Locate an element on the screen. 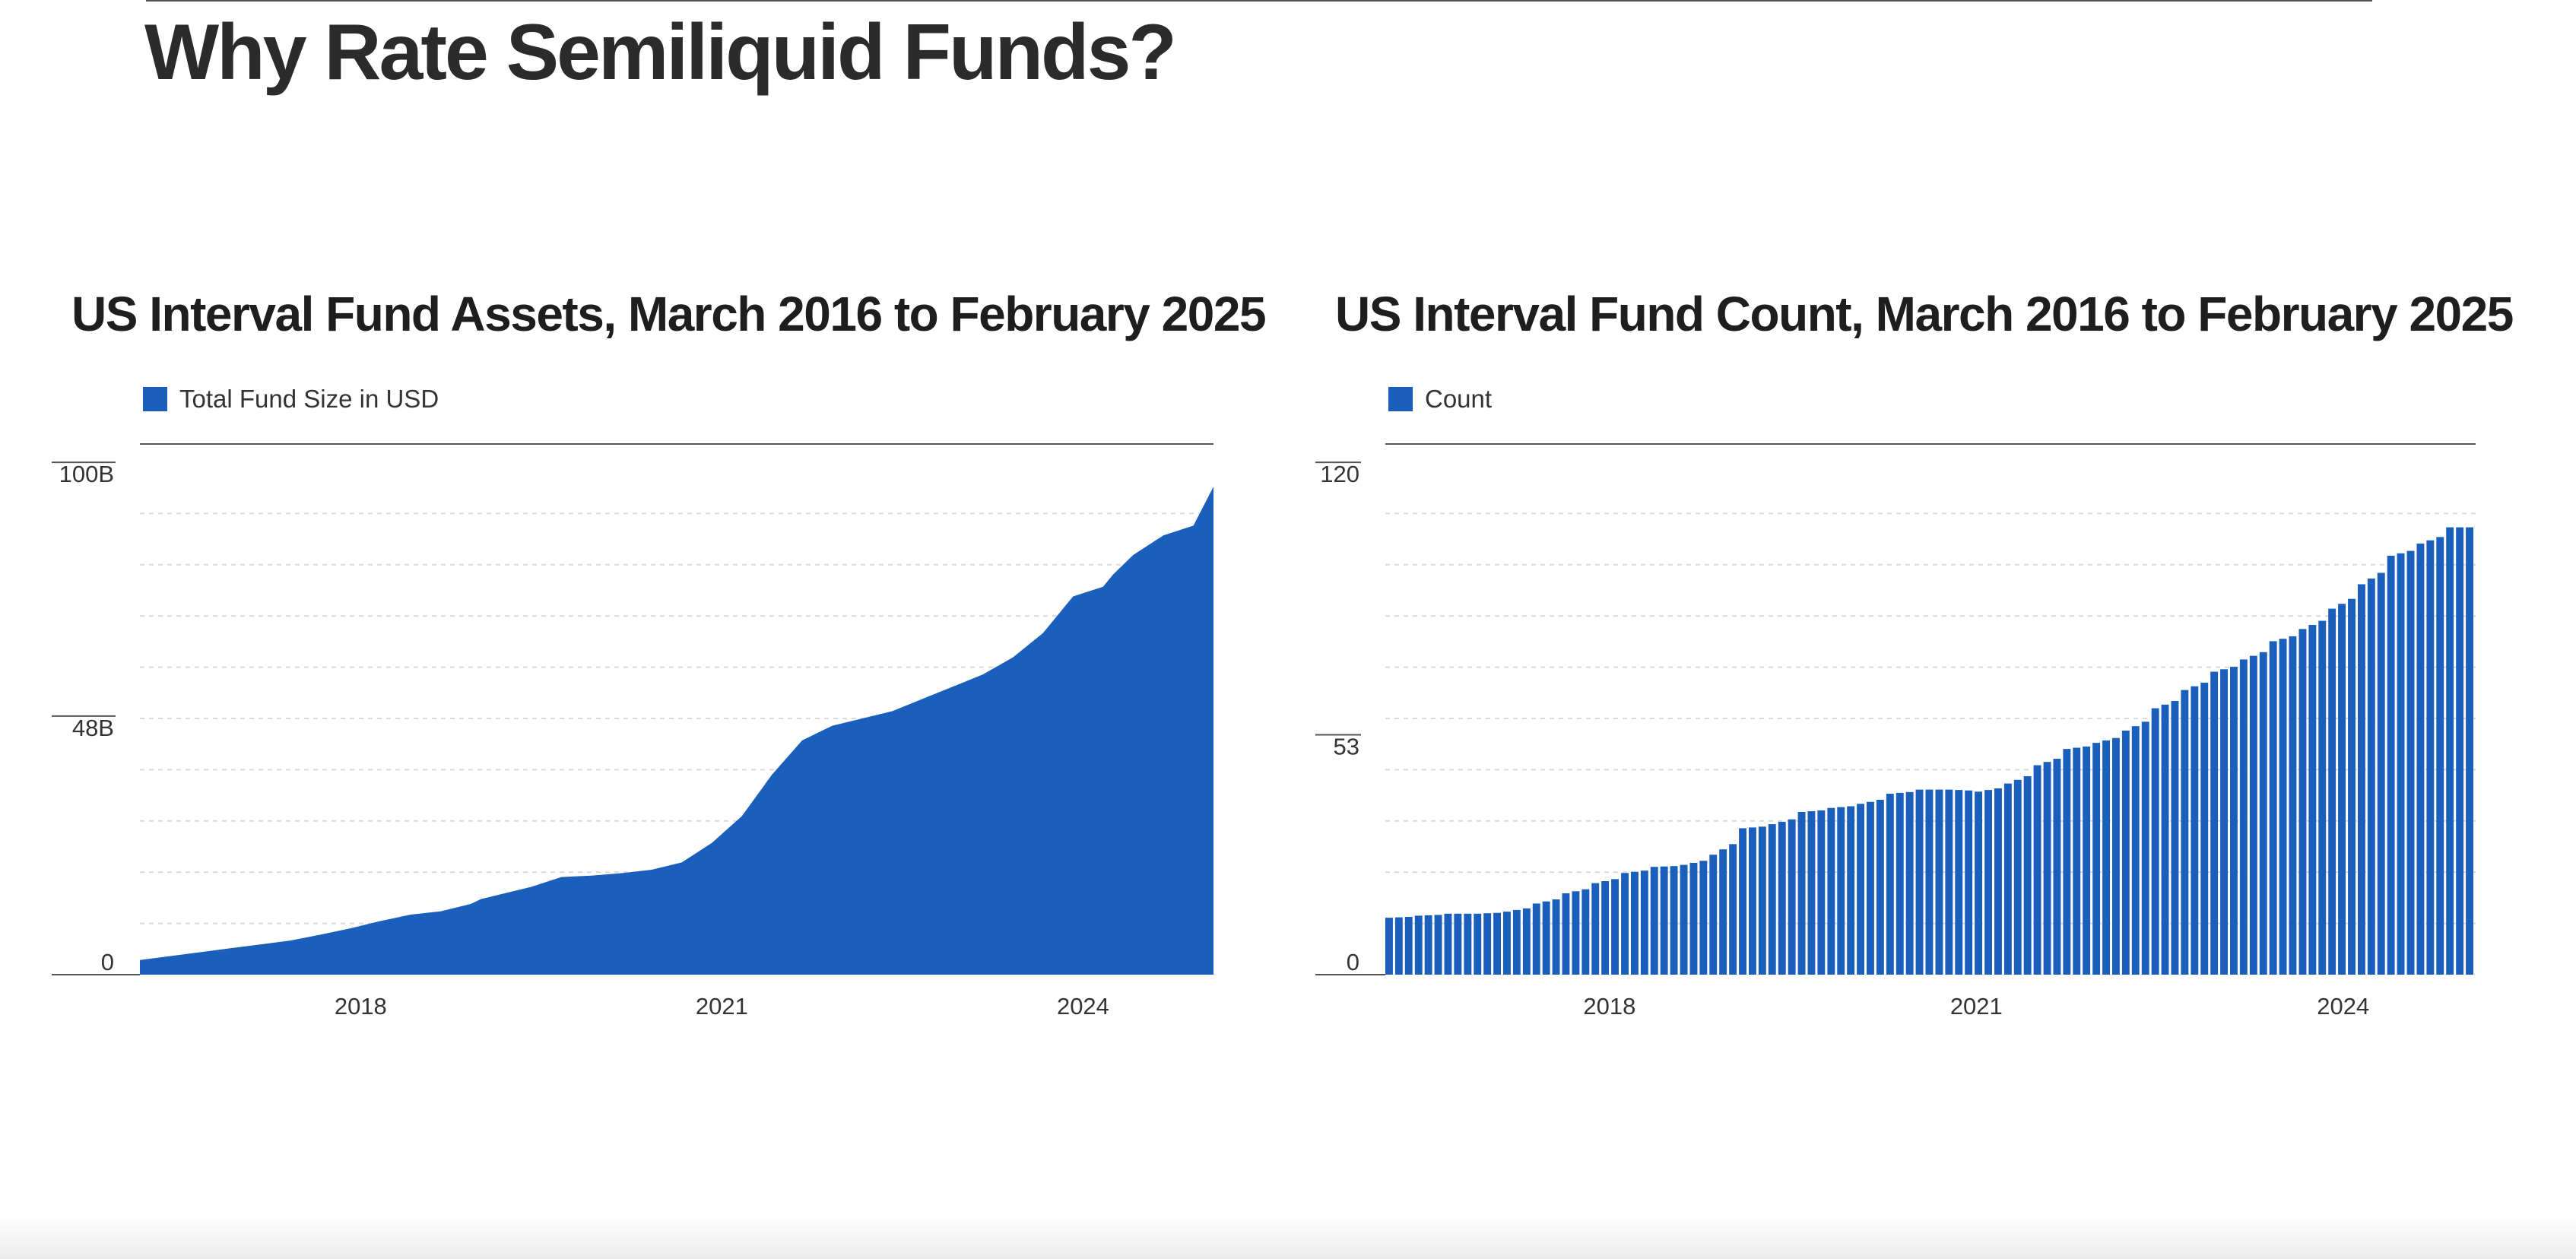 This screenshot has height=1259, width=2576. count-ytick-label: 53 is located at coordinates (1347, 747).